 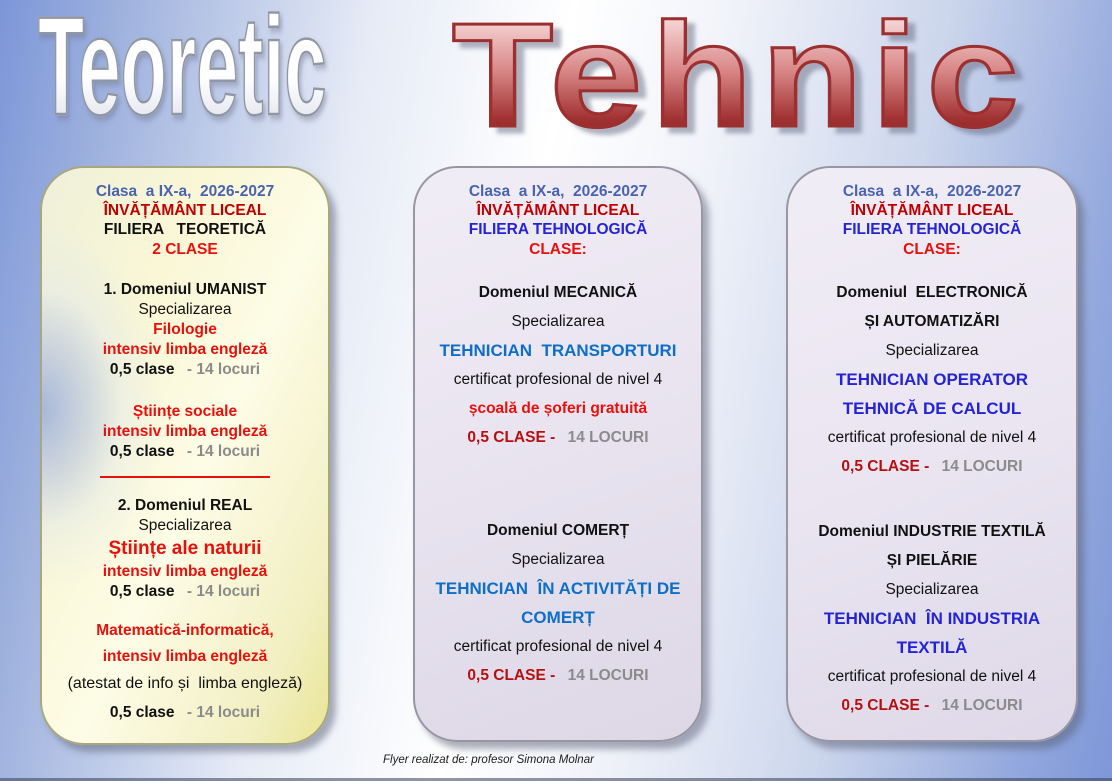 What do you see at coordinates (185, 548) in the screenshot?
I see `specialization-name: Științe ale naturii` at bounding box center [185, 548].